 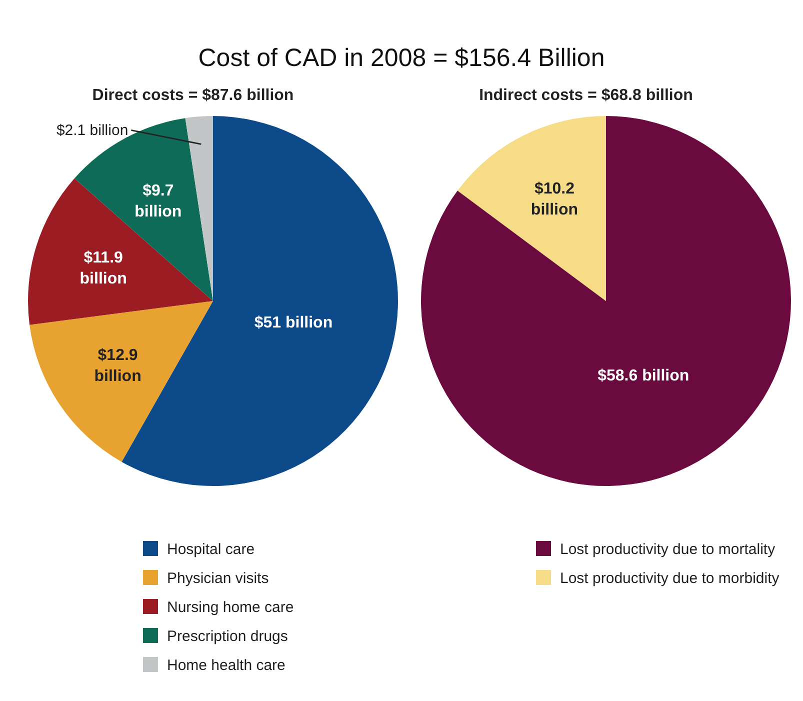 I want to click on data-label: $58.6 billion, so click(x=644, y=375).